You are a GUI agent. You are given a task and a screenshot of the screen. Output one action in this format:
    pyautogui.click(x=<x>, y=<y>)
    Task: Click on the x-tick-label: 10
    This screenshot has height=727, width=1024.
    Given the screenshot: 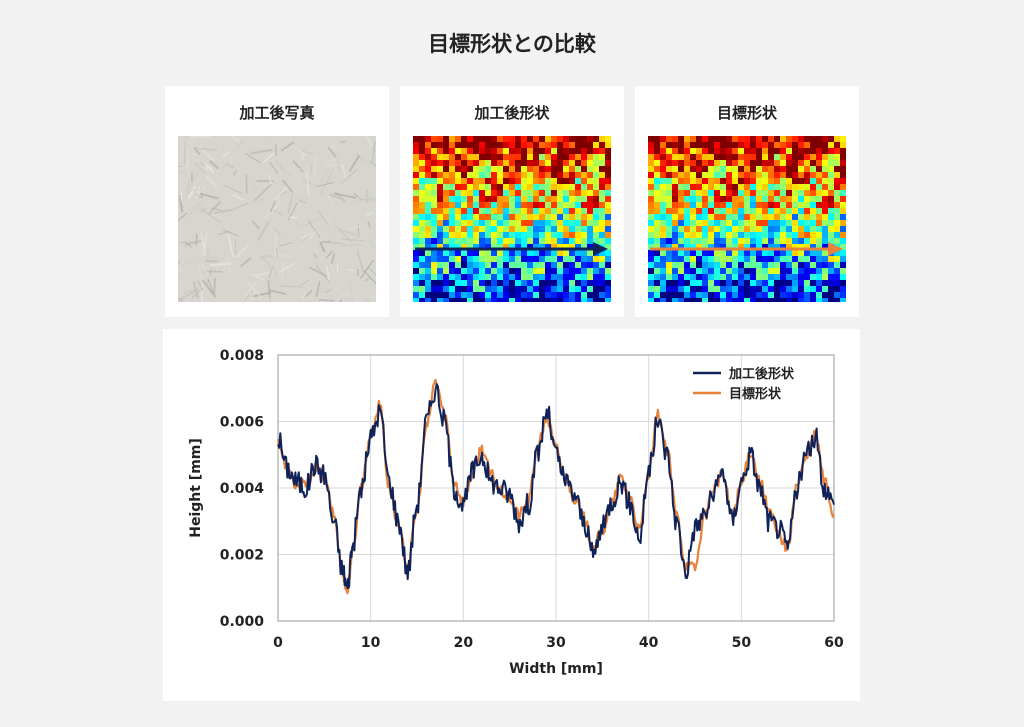 What is the action you would take?
    pyautogui.click(x=371, y=643)
    